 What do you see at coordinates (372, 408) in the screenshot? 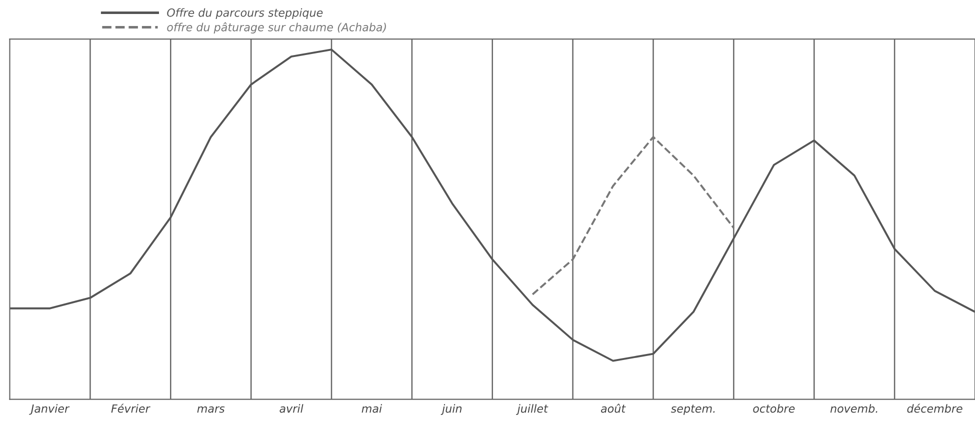
I see `x-tick-label: mai` at bounding box center [372, 408].